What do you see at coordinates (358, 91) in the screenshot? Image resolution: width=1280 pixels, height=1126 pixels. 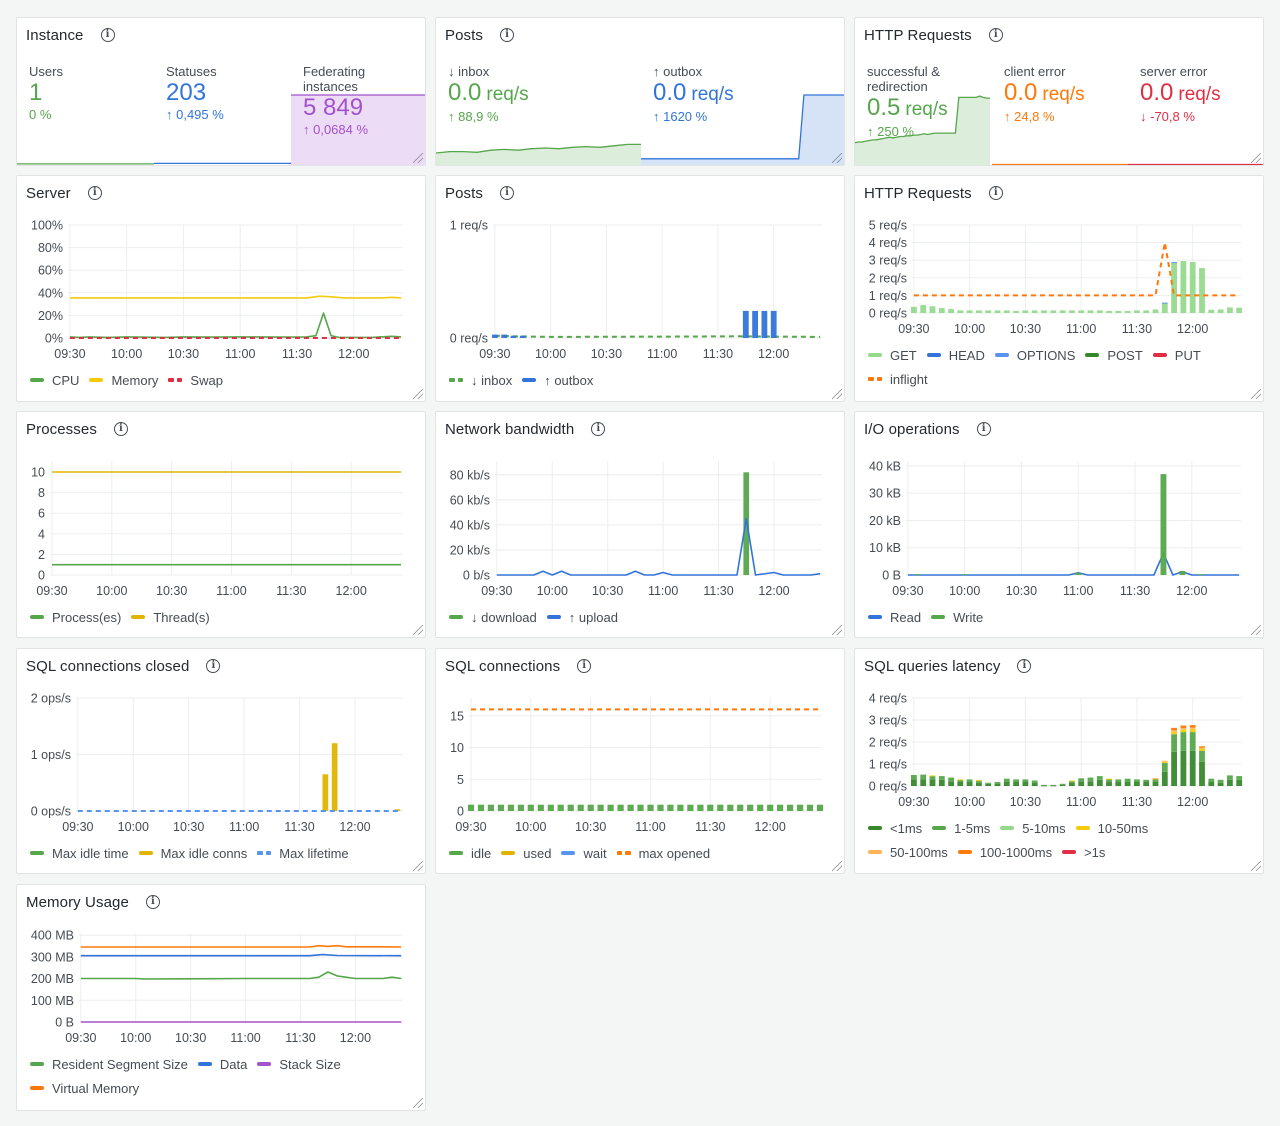 I see `stat-federating-instances: Federating instances 5 849 ↑ 0,0684 %` at bounding box center [358, 91].